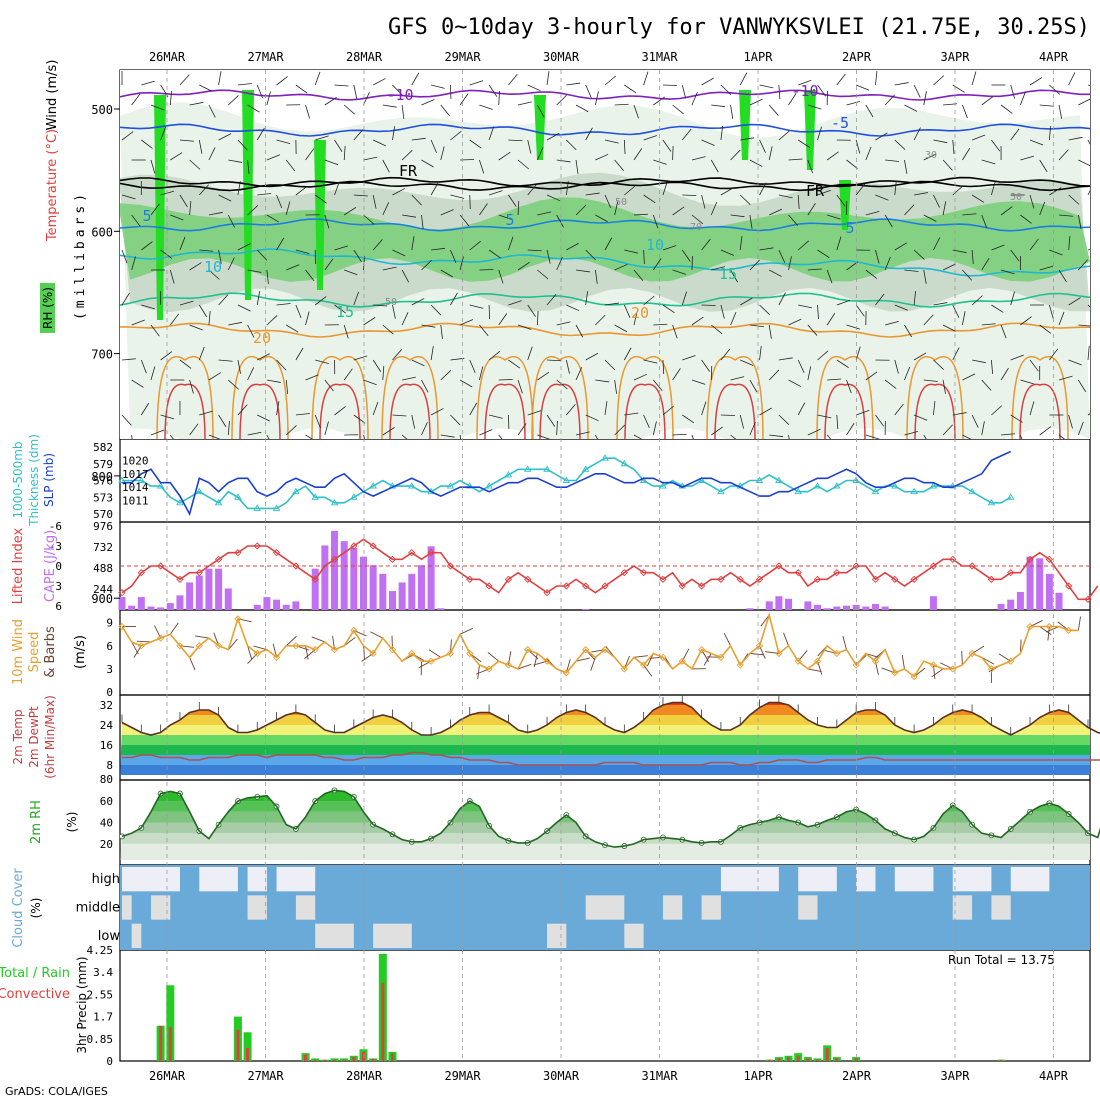  I want to click on bottom-date-label: 29MAR, so click(462, 1076).